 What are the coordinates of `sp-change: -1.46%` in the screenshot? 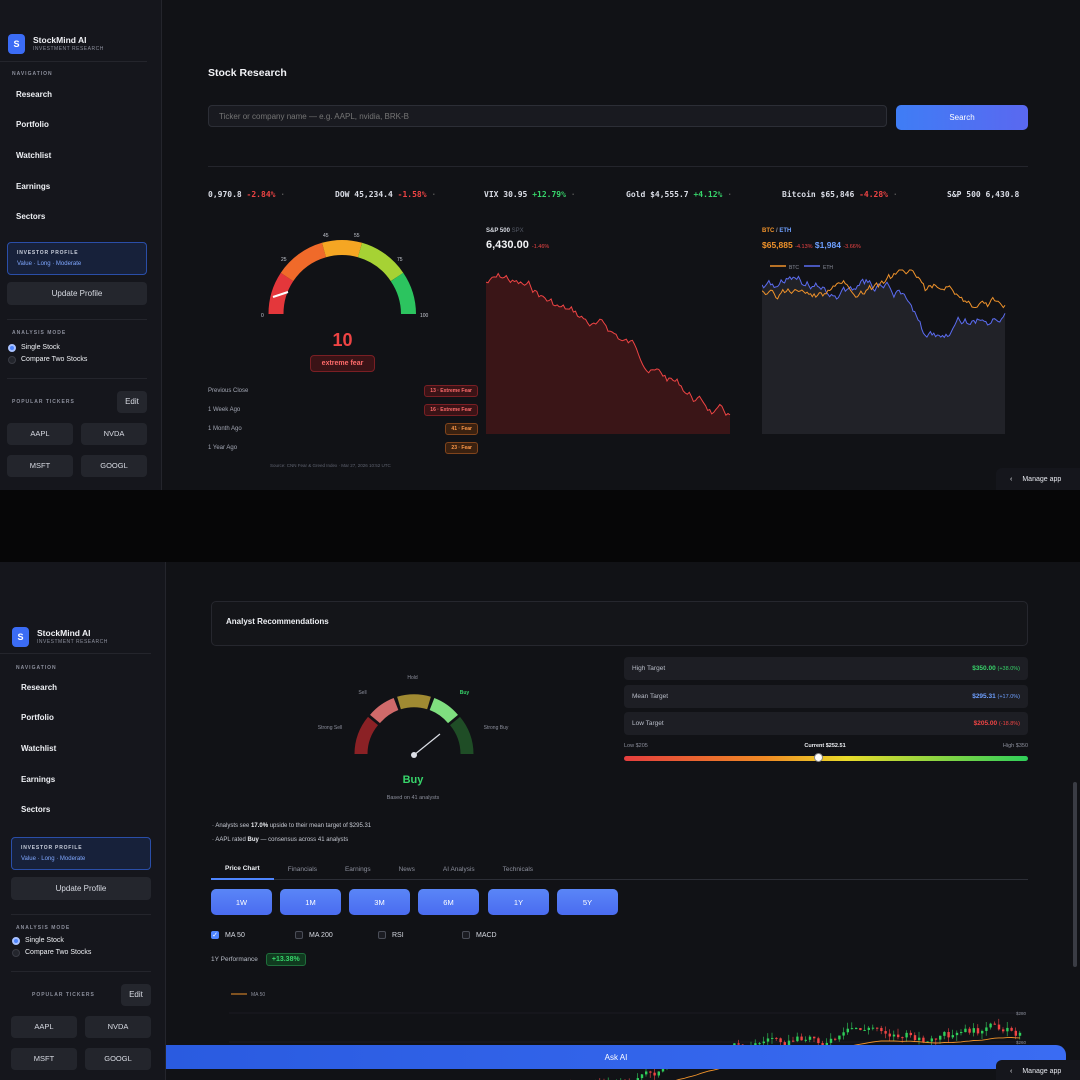 It's located at (540, 247).